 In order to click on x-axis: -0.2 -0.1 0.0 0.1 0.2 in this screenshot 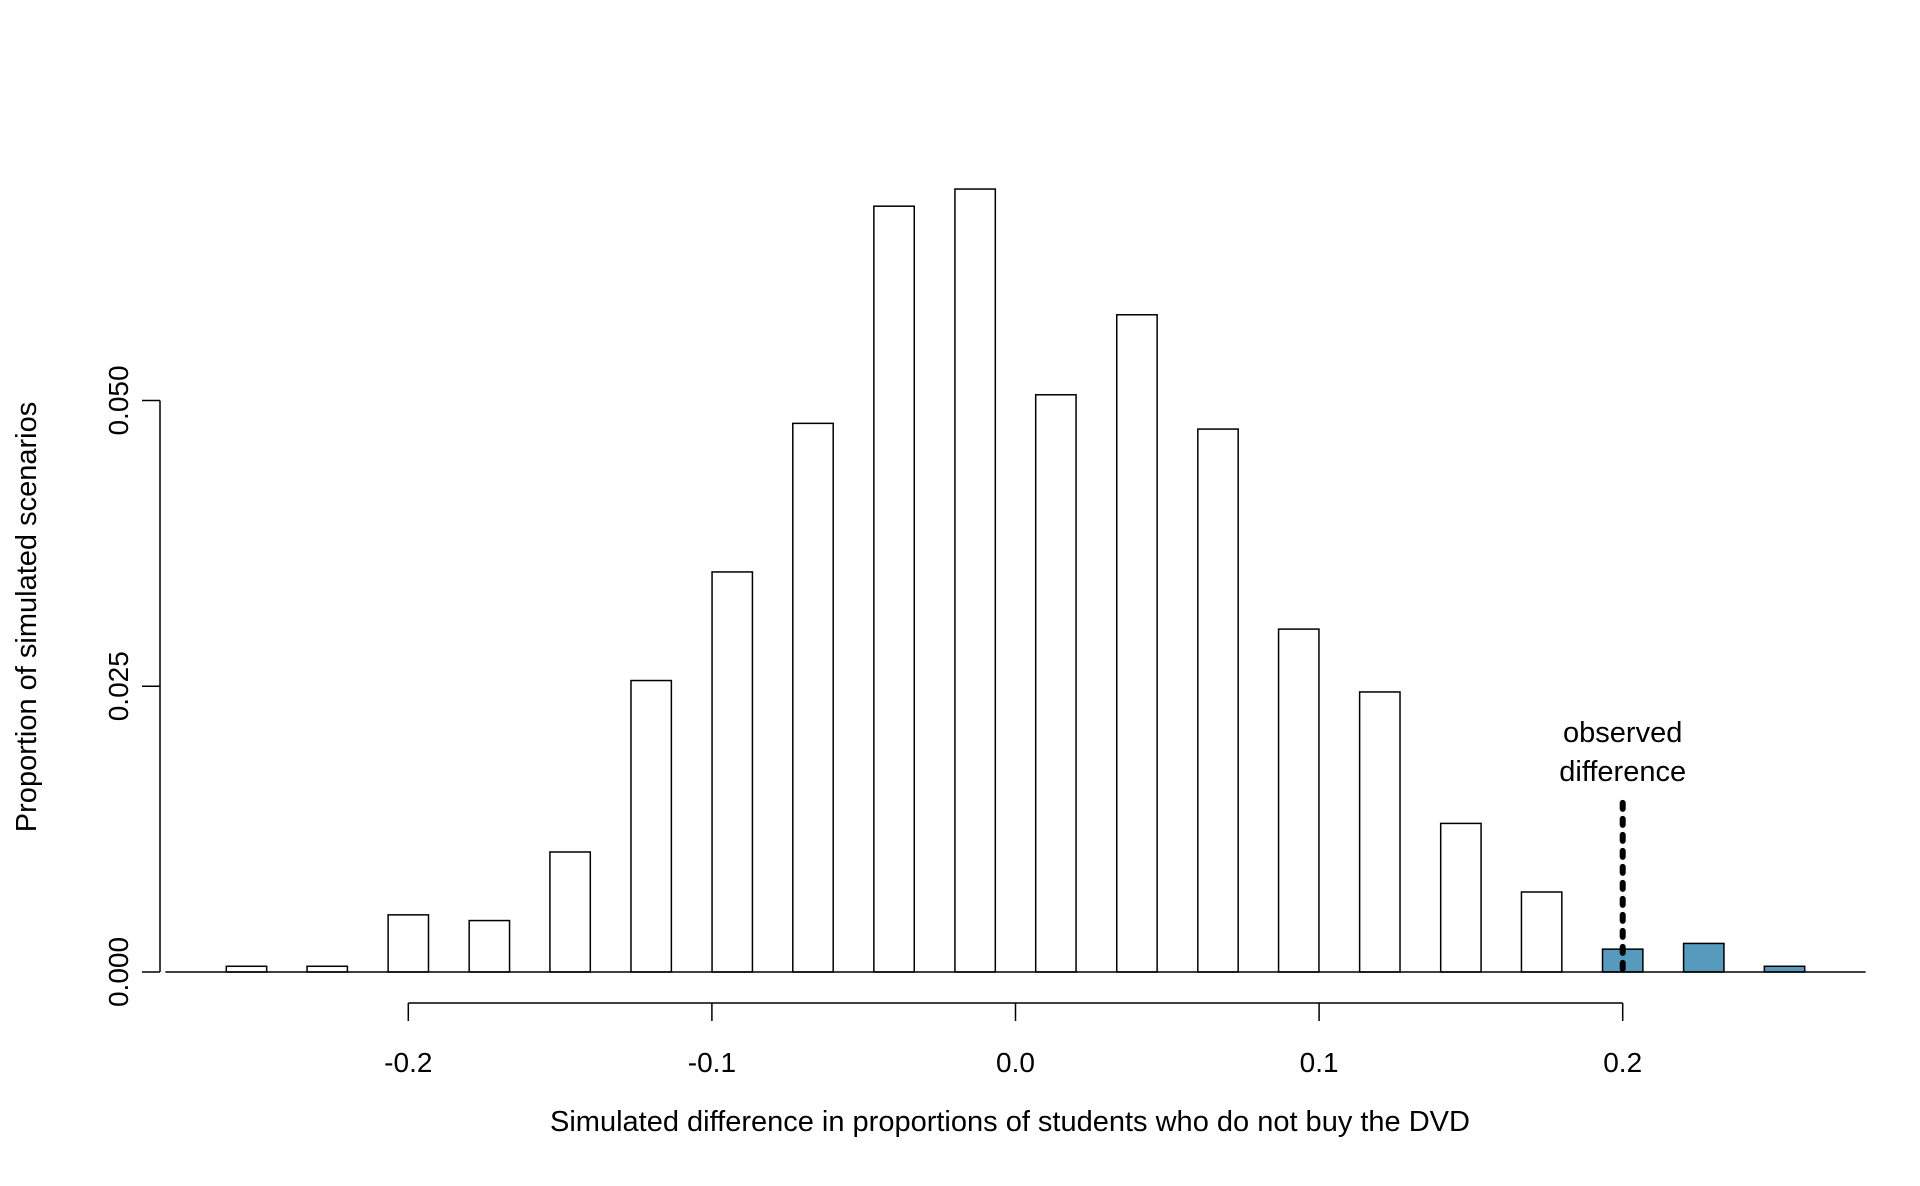, I will do `click(1013, 1040)`.